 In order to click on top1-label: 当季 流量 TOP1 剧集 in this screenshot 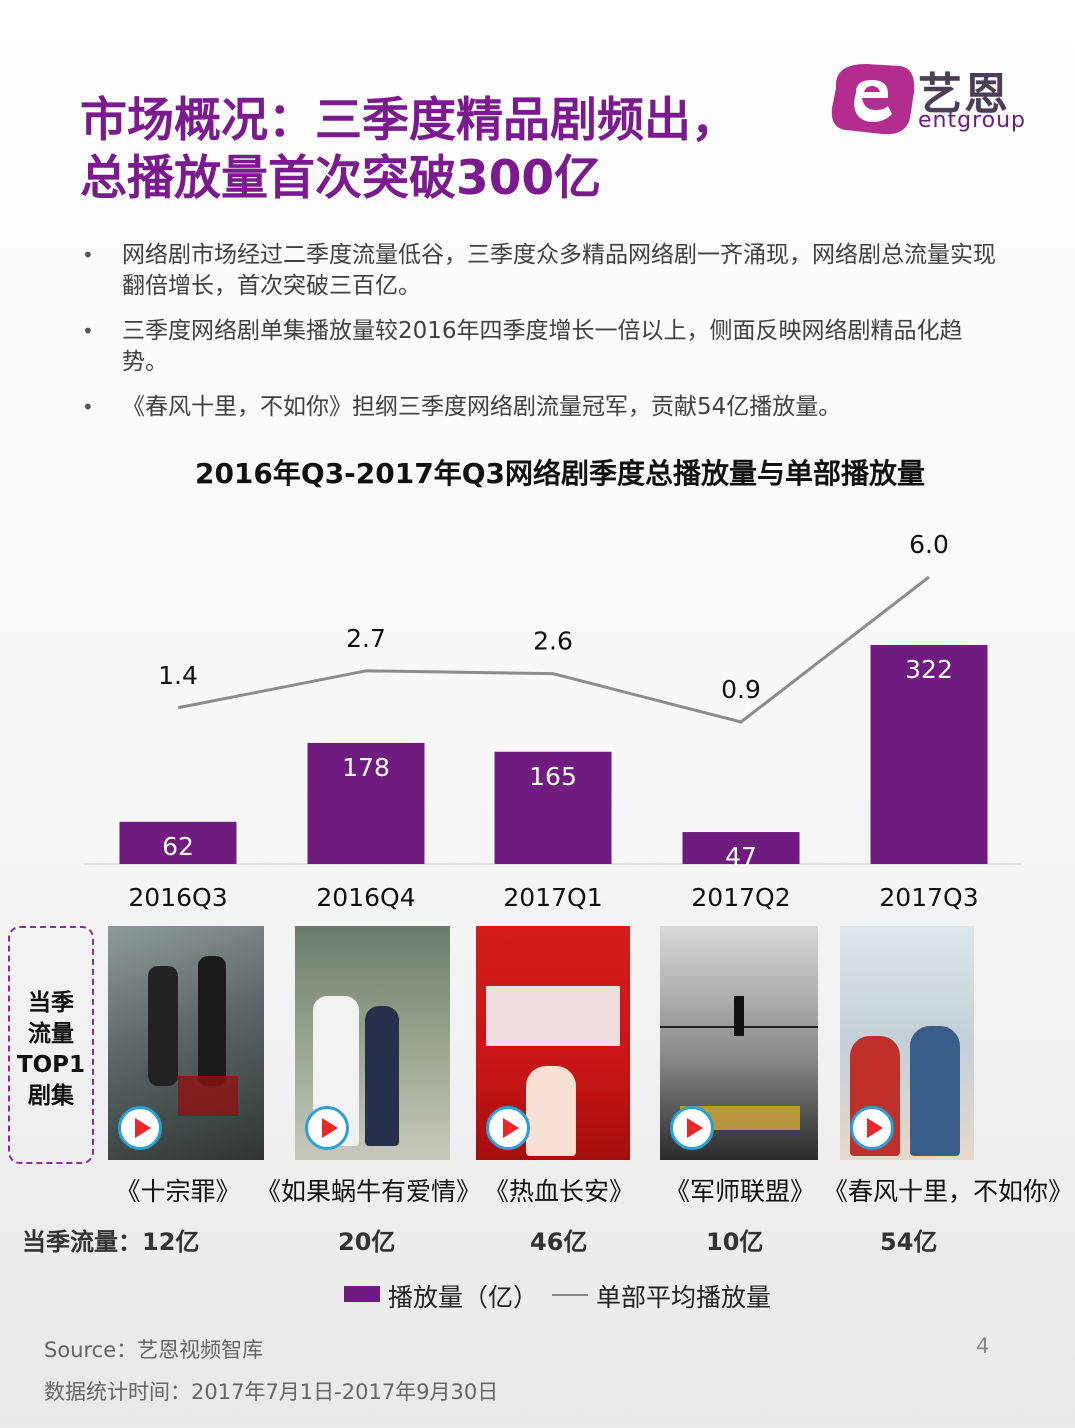, I will do `click(51, 1050)`.